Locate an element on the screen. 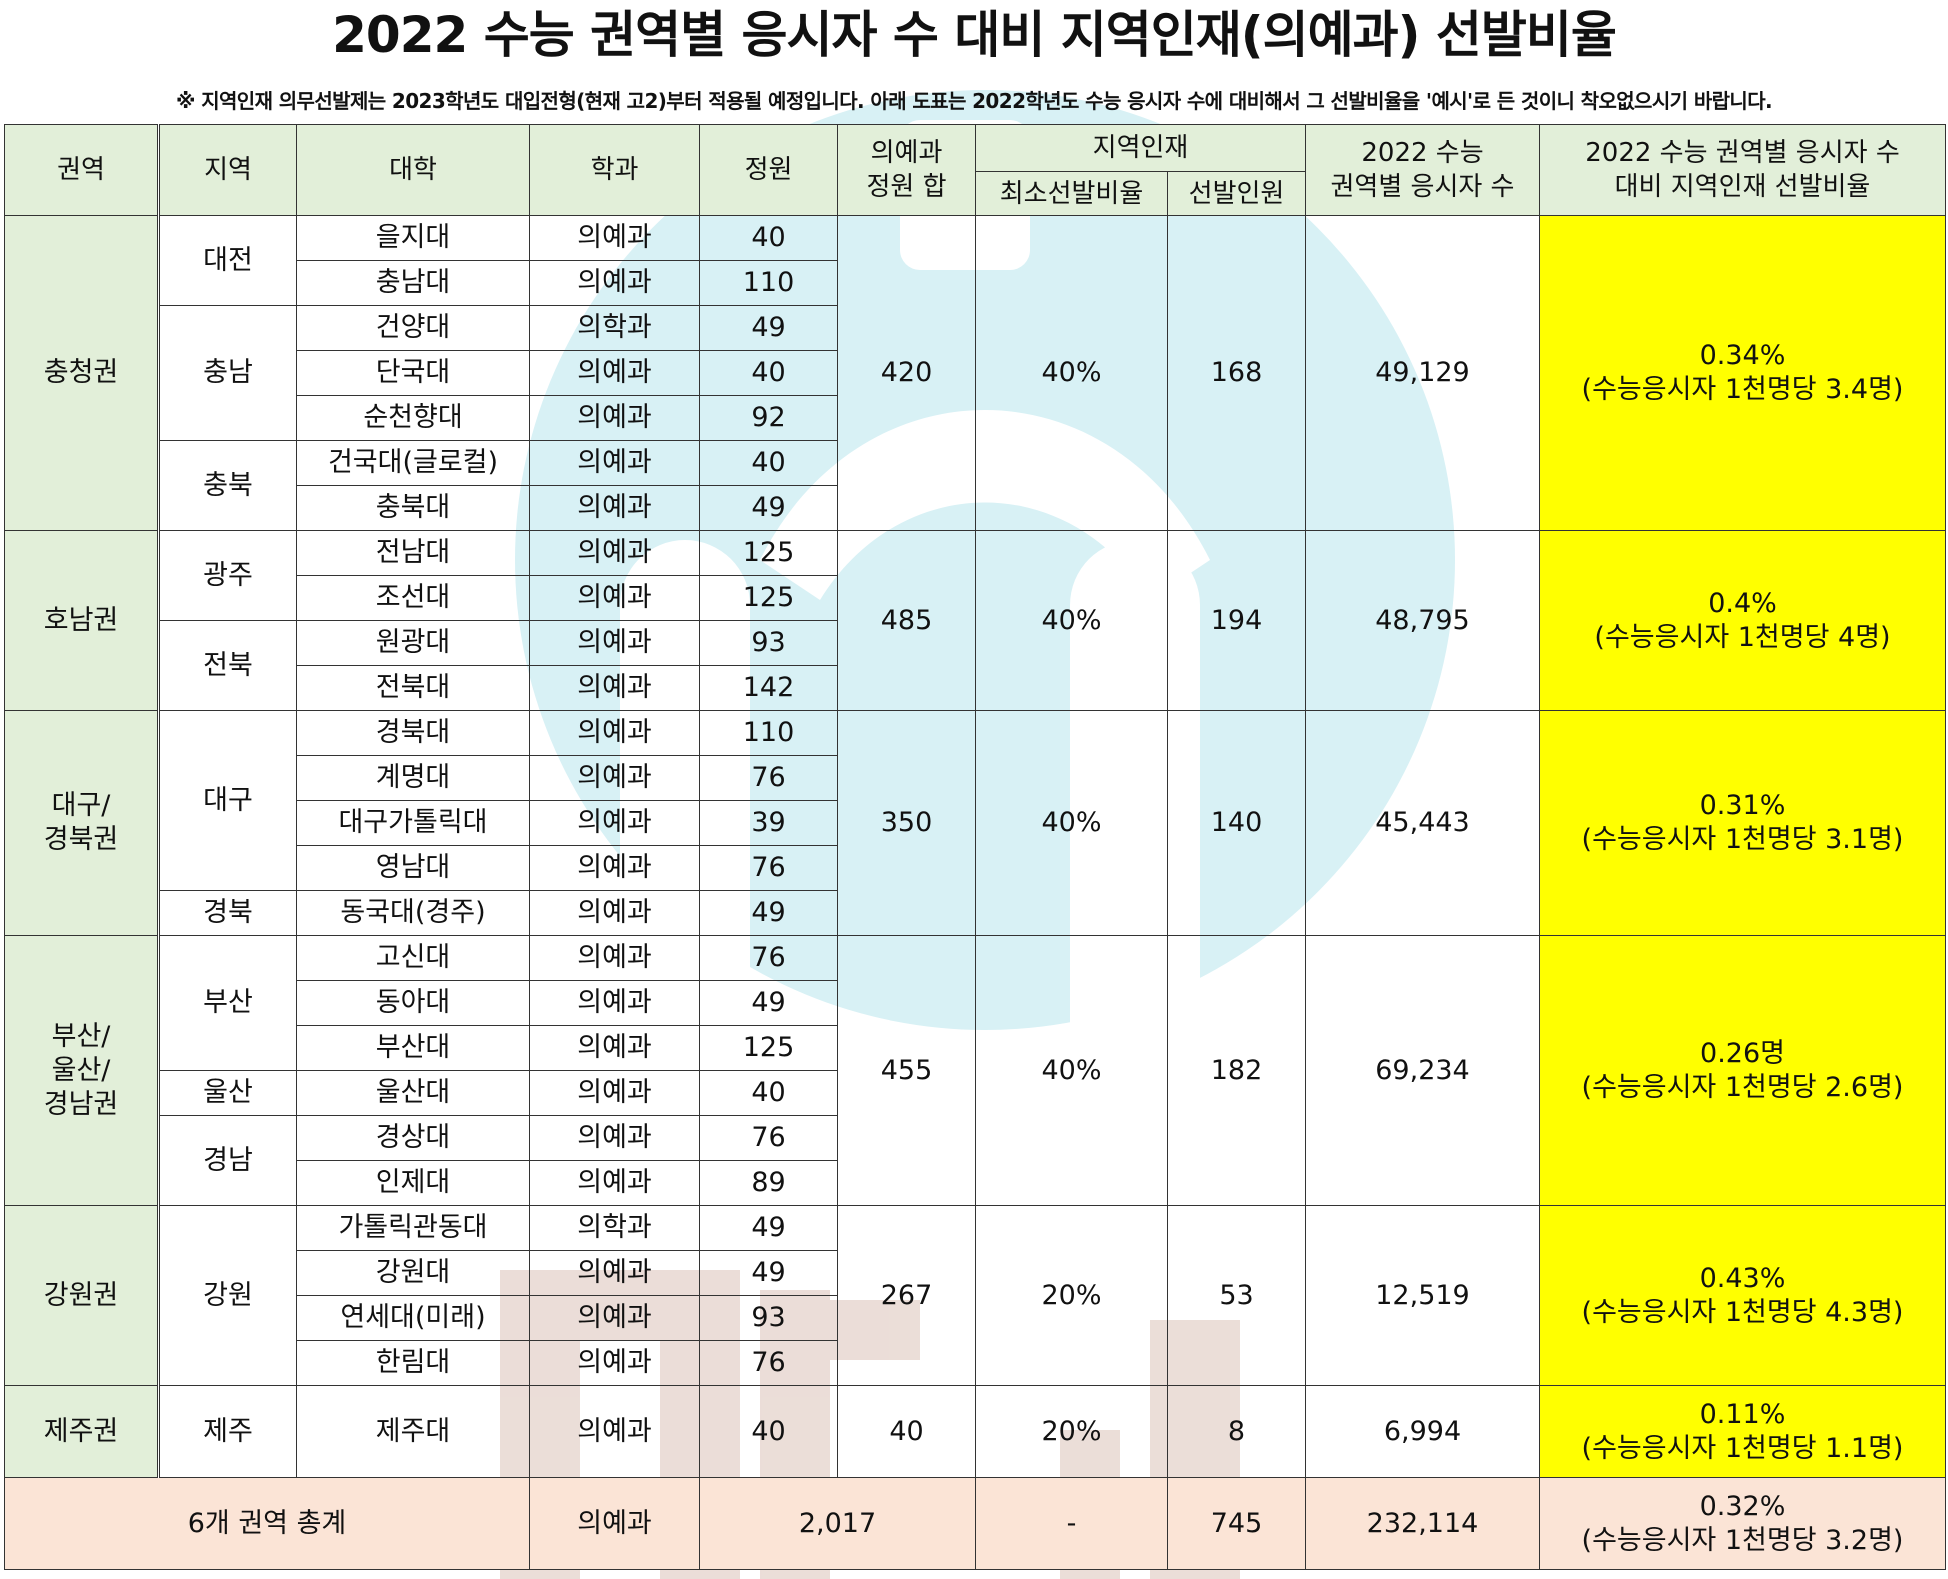  region-gwangju: 광주 is located at coordinates (227, 575).